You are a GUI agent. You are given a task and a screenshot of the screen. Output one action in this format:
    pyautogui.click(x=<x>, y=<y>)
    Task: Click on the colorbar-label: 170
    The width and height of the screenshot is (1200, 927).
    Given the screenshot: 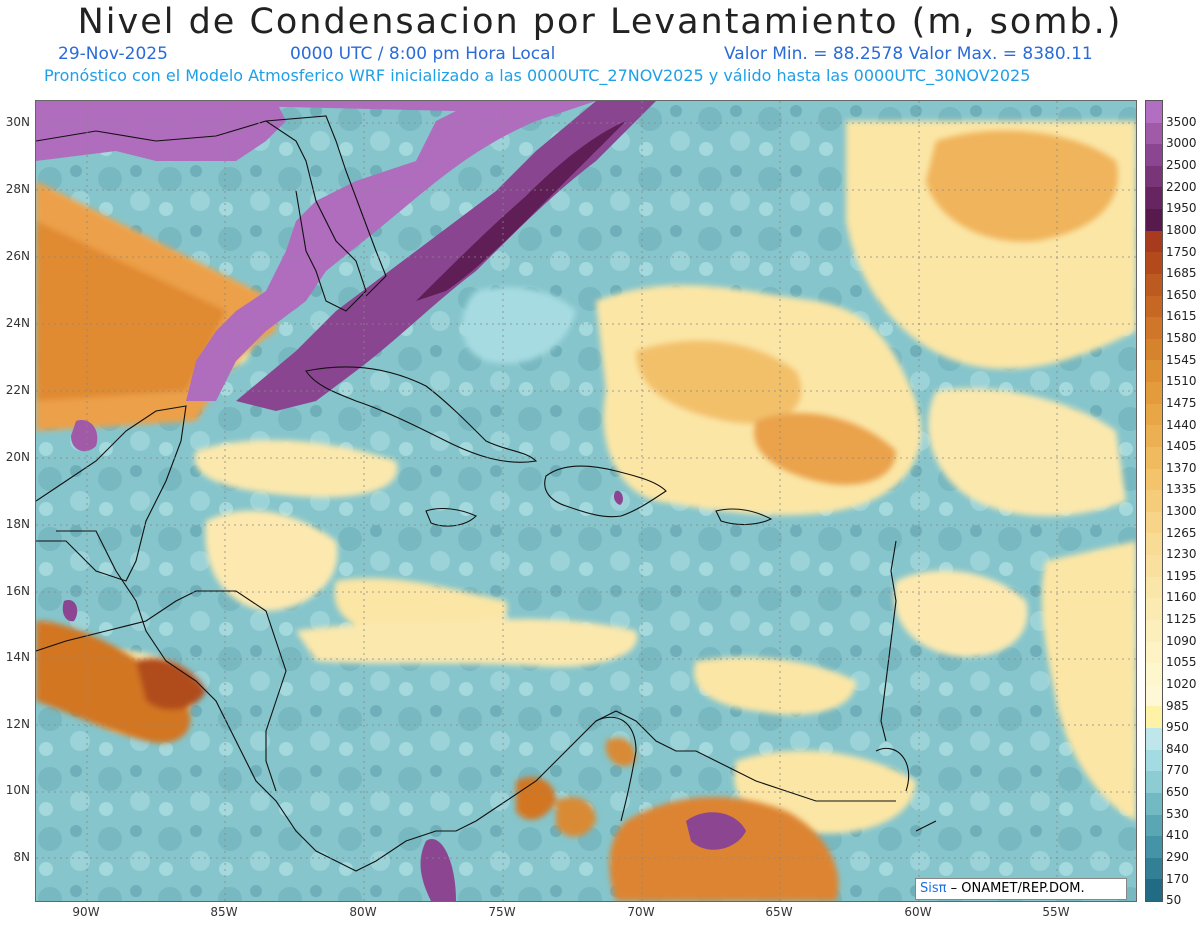 What is the action you would take?
    pyautogui.click(x=1177, y=878)
    